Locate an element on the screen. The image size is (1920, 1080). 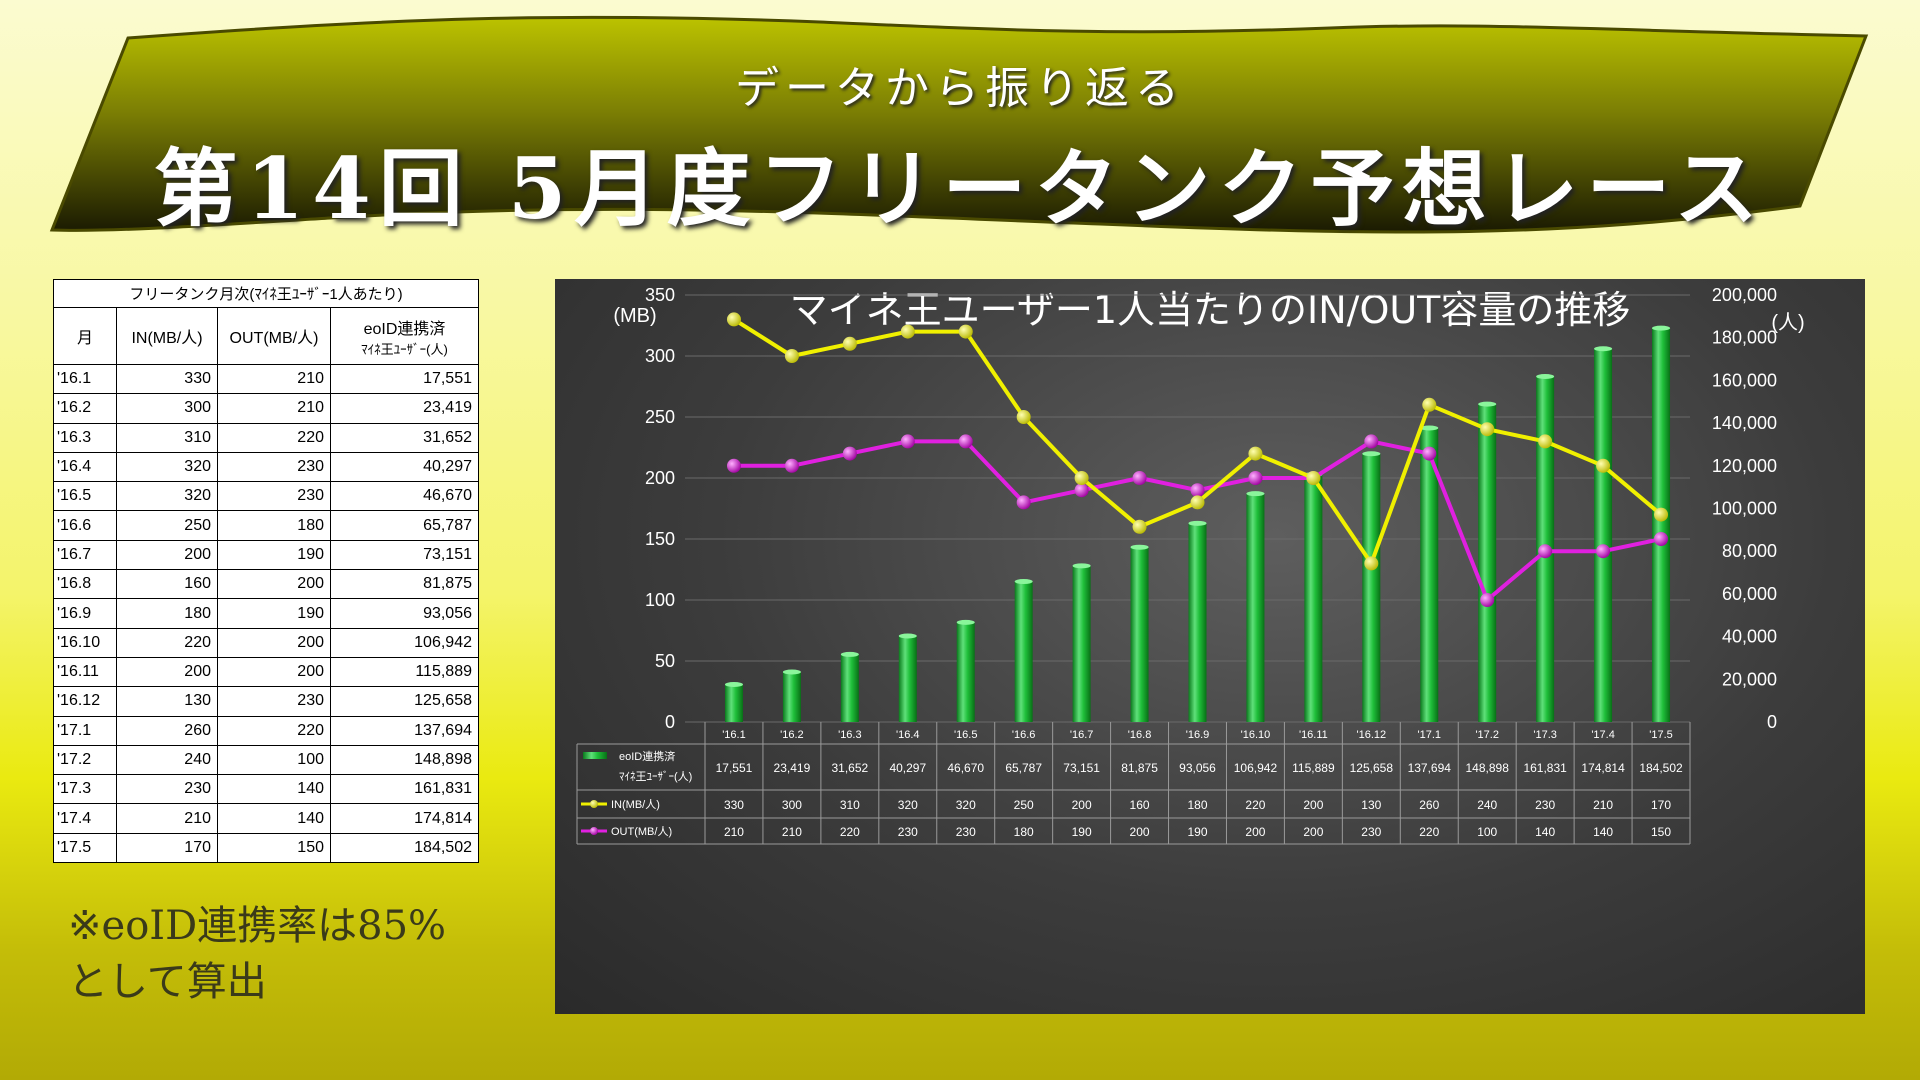
table-row: '16.6 250 180 65,787 is located at coordinates (266, 525).